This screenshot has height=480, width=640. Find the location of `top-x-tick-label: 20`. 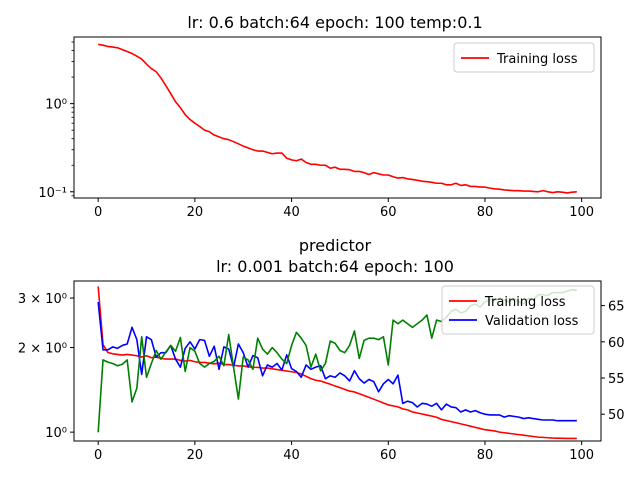

top-x-tick-label: 20 is located at coordinates (195, 212).